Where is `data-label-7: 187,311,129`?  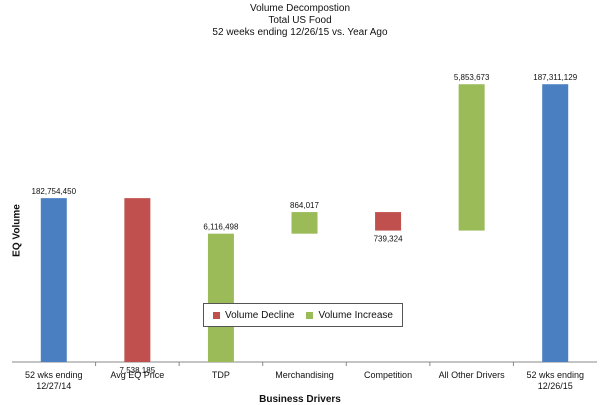
data-label-7: 187,311,129 is located at coordinates (555, 77).